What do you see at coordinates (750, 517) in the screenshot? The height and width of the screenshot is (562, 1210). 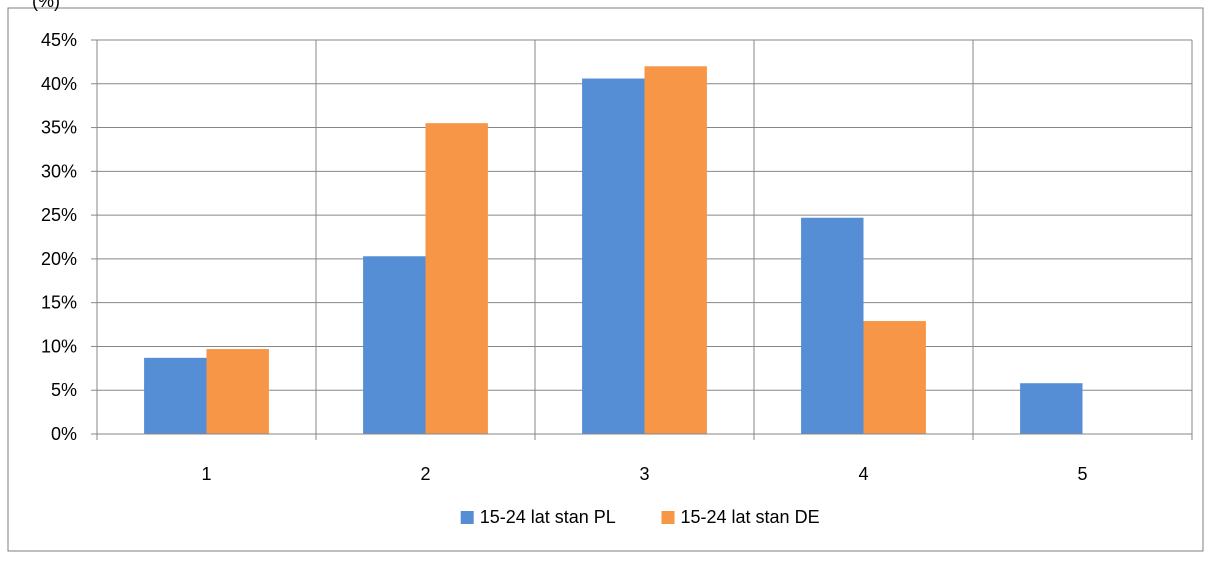 I see `legend-label-2: 15-24 lat stan DE` at bounding box center [750, 517].